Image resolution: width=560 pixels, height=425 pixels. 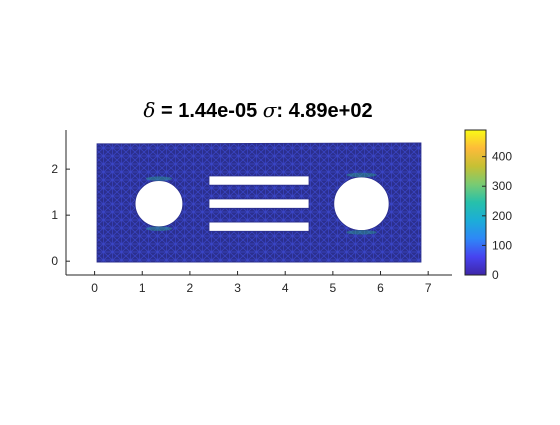 I want to click on chart-title: δ = 1.44e-05 σ: 4.89e+02, so click(x=257, y=110).